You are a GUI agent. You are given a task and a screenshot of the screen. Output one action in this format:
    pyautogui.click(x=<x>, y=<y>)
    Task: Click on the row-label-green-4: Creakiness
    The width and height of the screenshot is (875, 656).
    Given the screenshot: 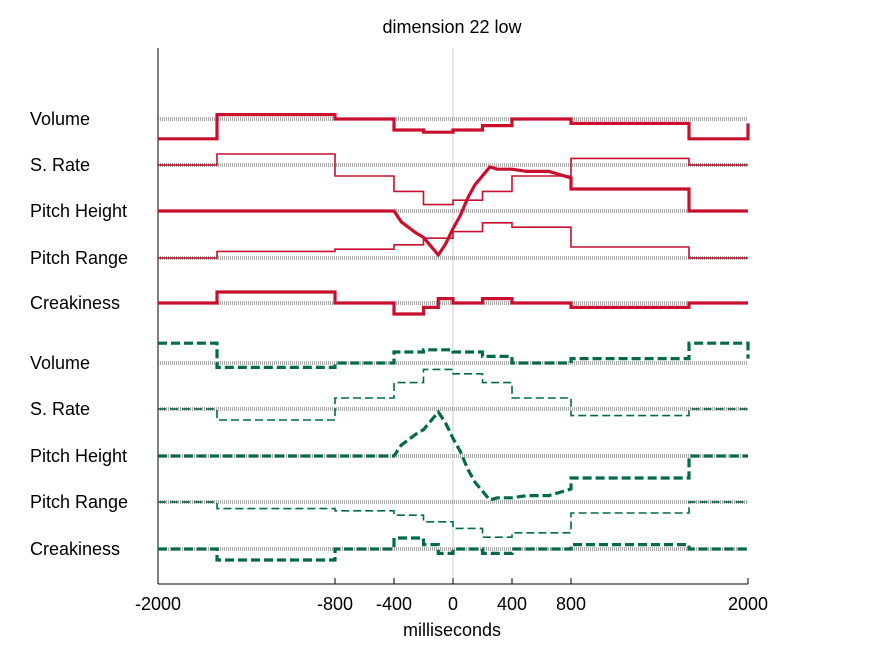 What is the action you would take?
    pyautogui.click(x=75, y=549)
    